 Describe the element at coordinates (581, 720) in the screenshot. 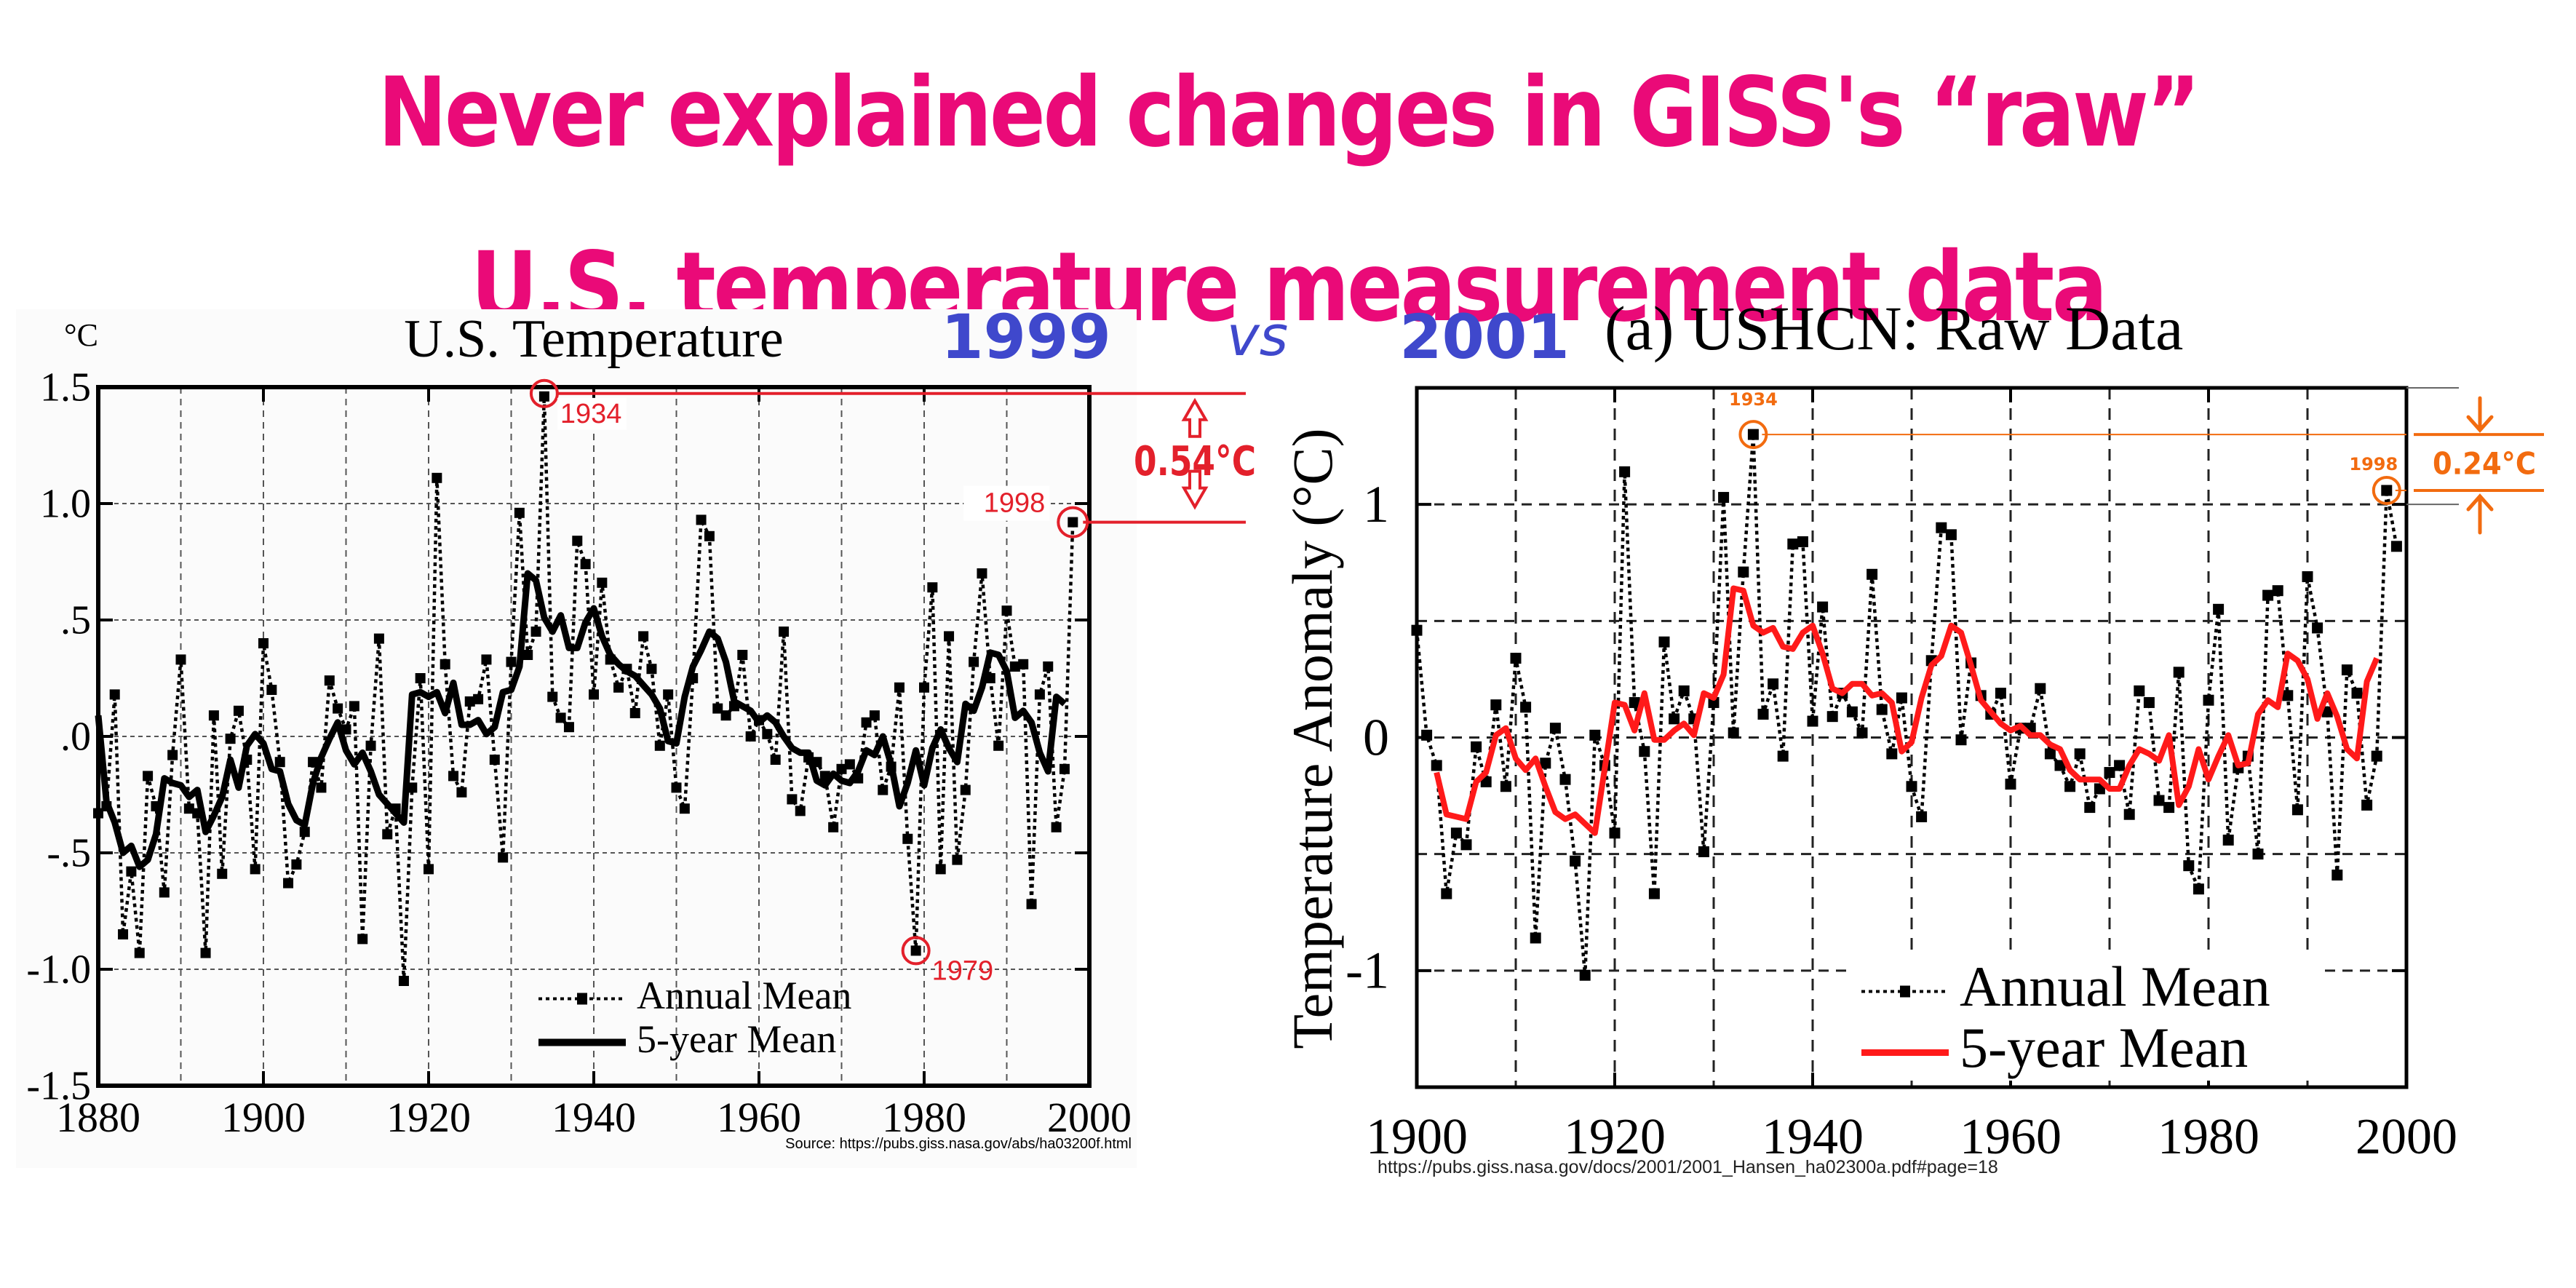

I see `five-year-mean-line` at that location.